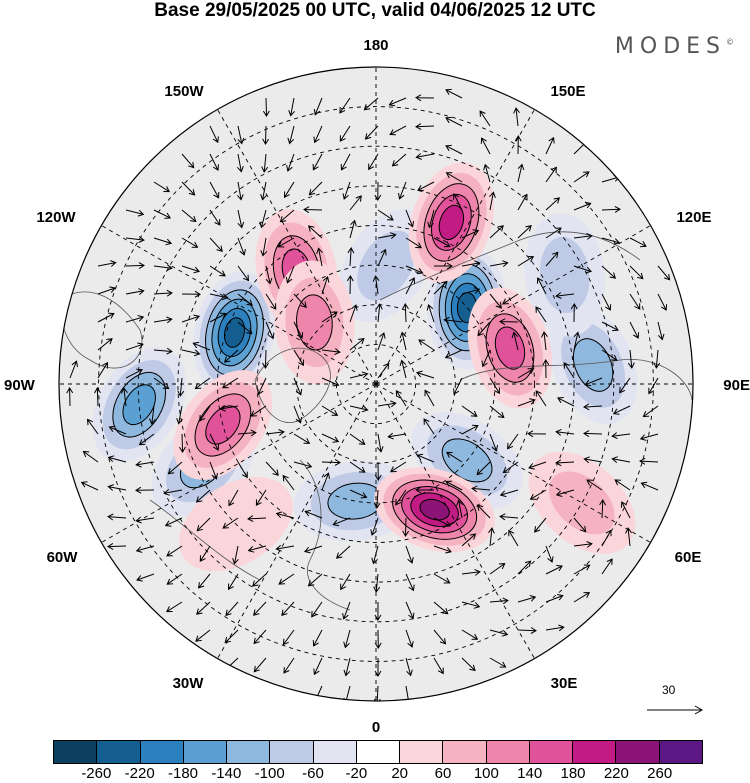 This screenshot has width=750, height=783. What do you see at coordinates (56, 217) in the screenshot?
I see `lon-label-120w: 120W` at bounding box center [56, 217].